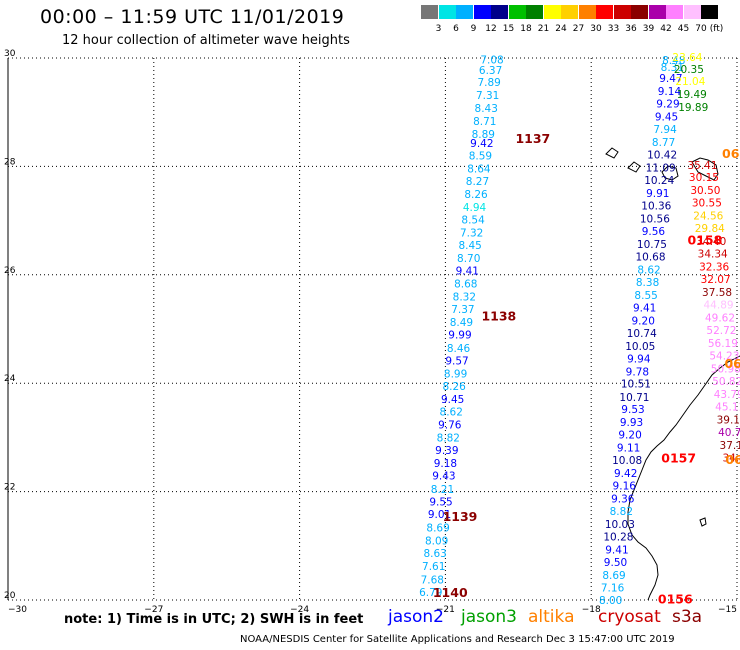  I want to click on y-tick-label: 22, so click(9, 488).